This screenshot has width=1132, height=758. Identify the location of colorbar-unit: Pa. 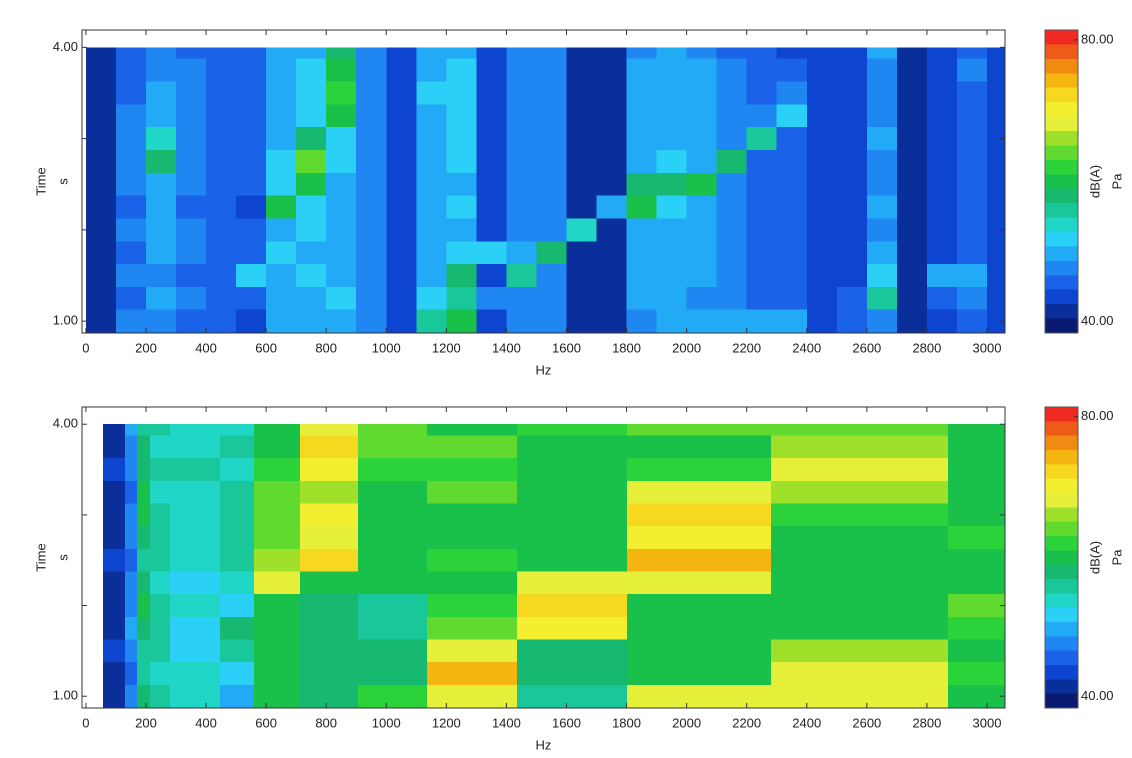
(1116, 557).